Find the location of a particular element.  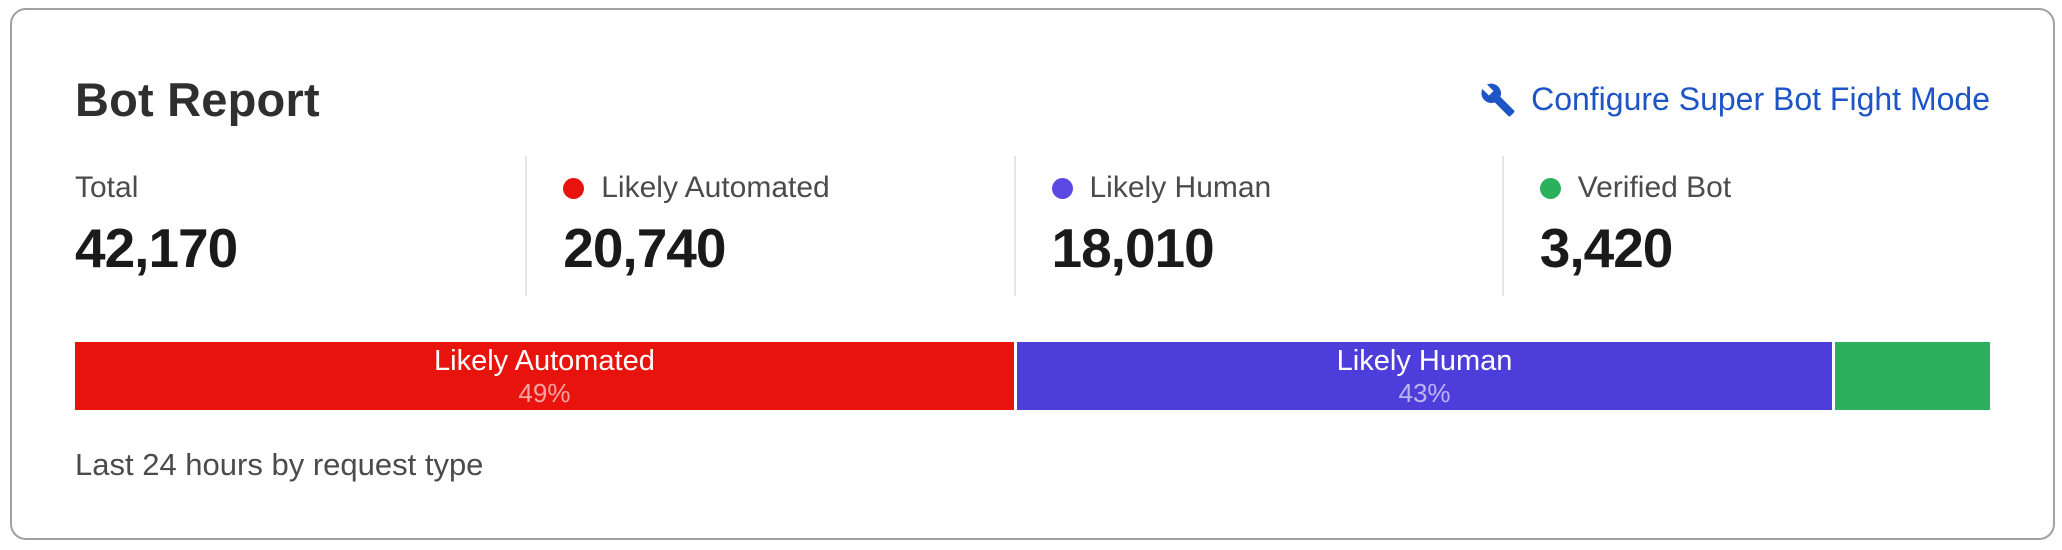

configure-link-label: Configure Super Bot Fight Mode is located at coordinates (1760, 99).